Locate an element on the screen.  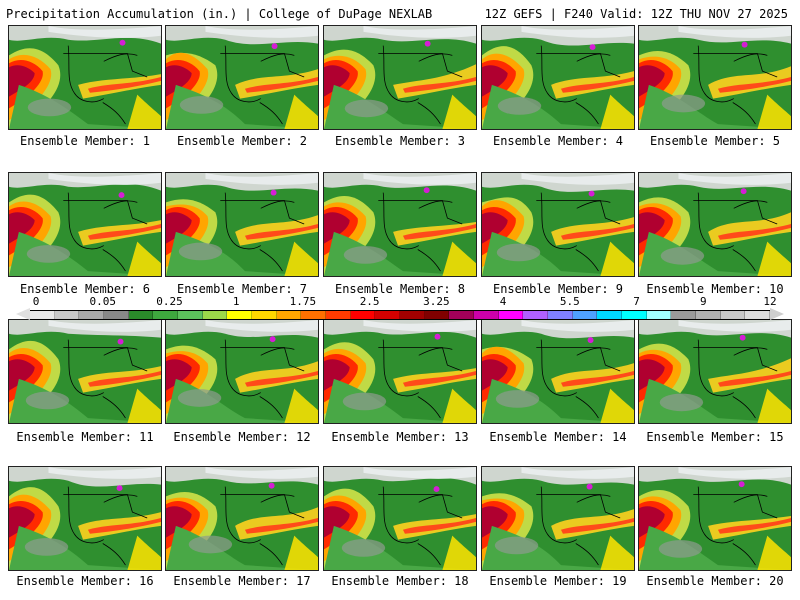
member-label: Ensemble Member: 2 is located at coordinates (242, 141).